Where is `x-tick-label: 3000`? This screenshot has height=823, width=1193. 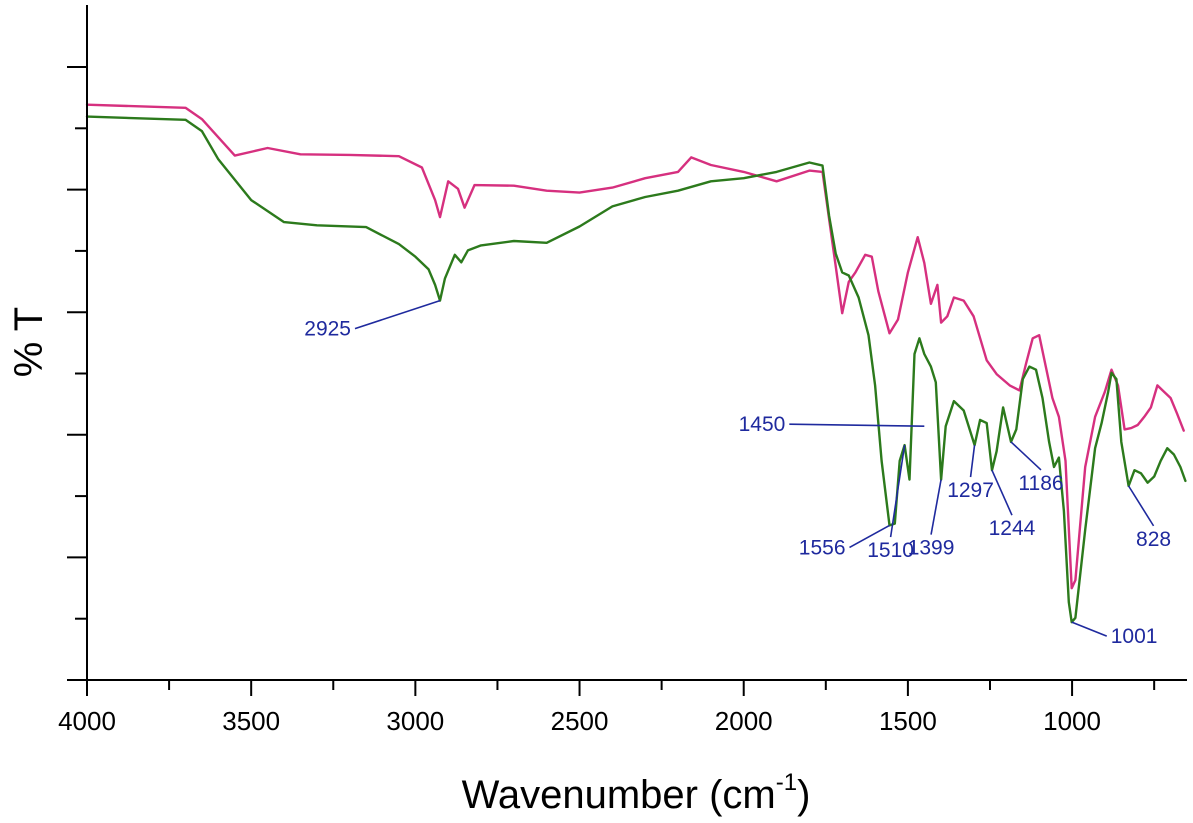 x-tick-label: 3000 is located at coordinates (415, 721).